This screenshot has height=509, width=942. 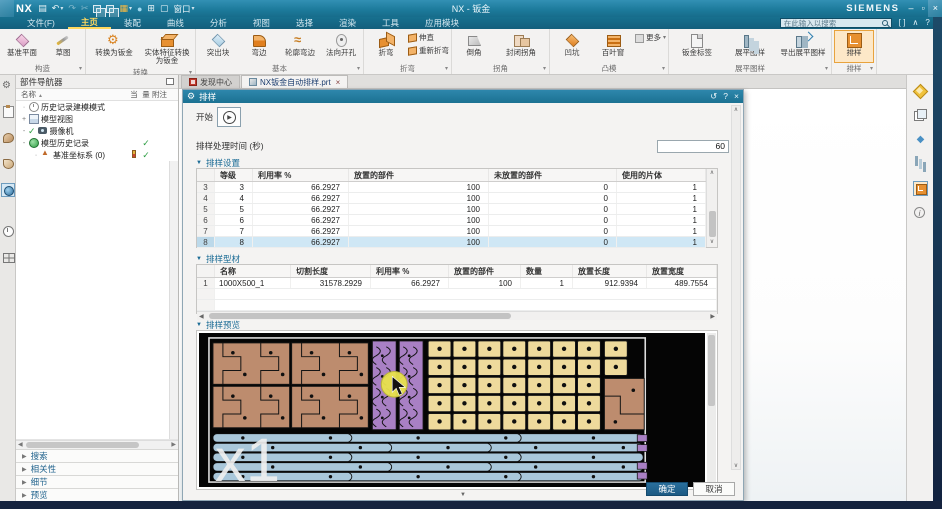 I want to click on panel-dock-icon, so click(x=170, y=81).